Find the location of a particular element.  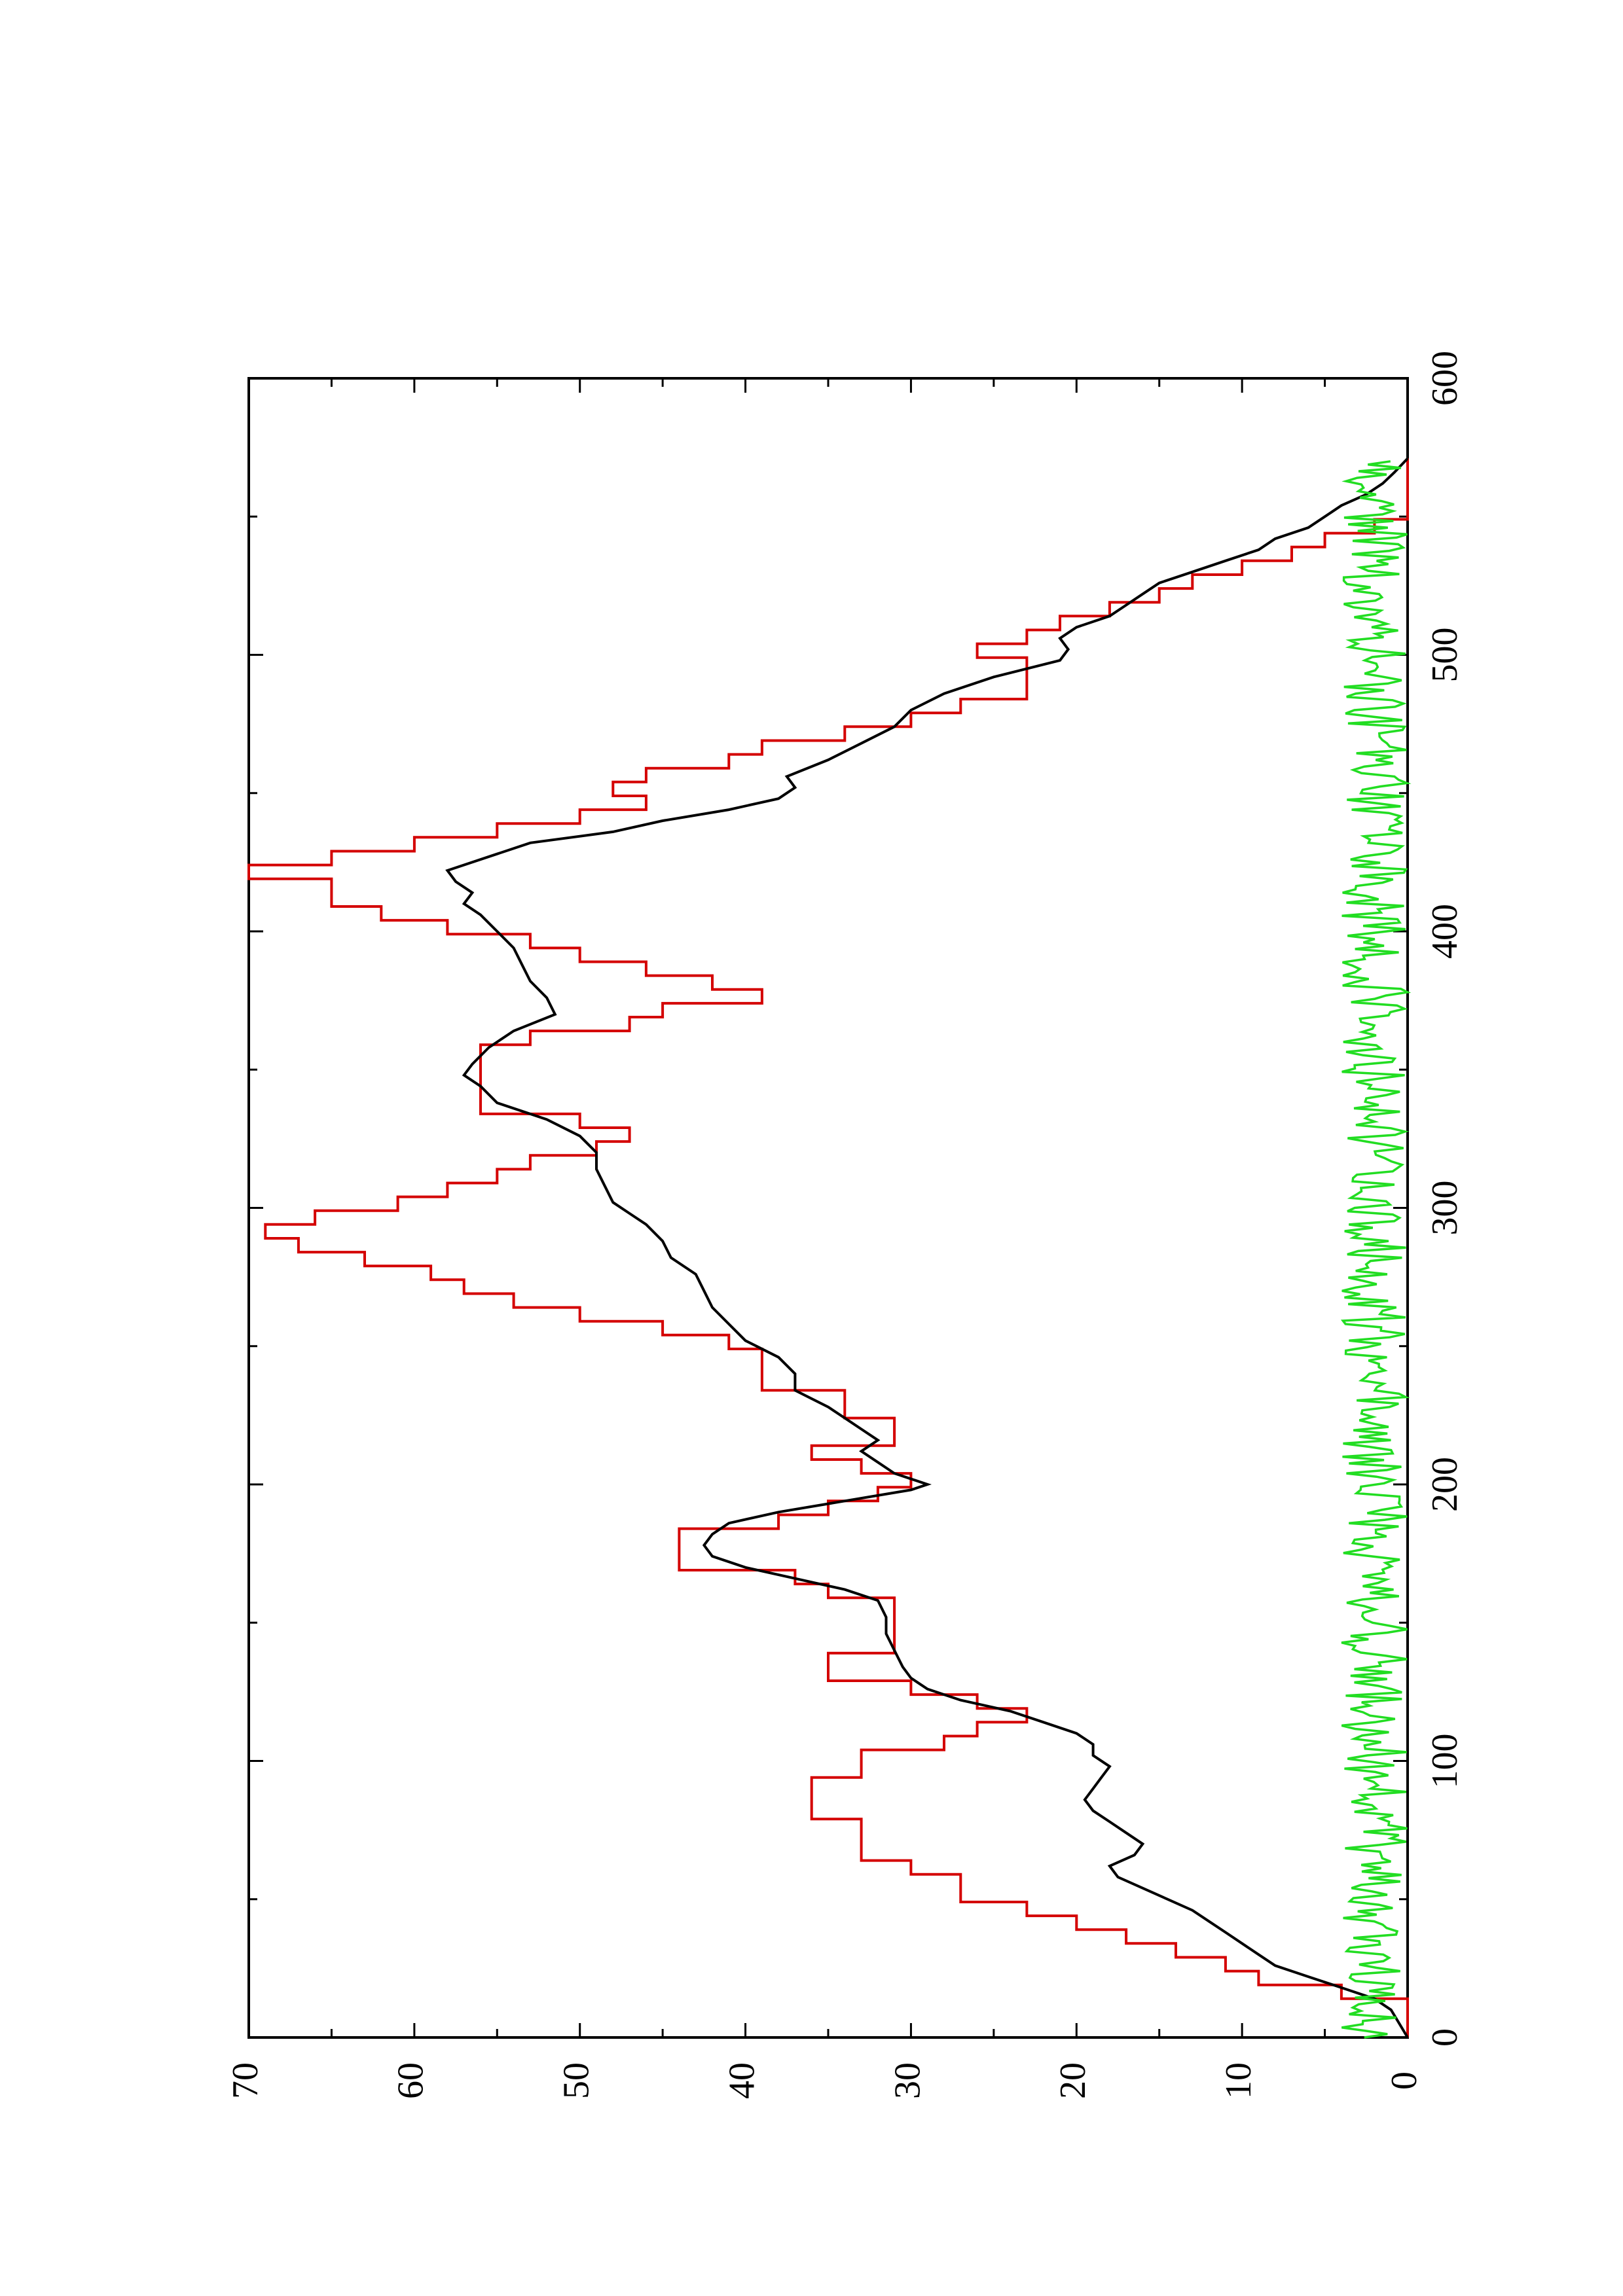

y-tick-label: 50 is located at coordinates (576, 2080).